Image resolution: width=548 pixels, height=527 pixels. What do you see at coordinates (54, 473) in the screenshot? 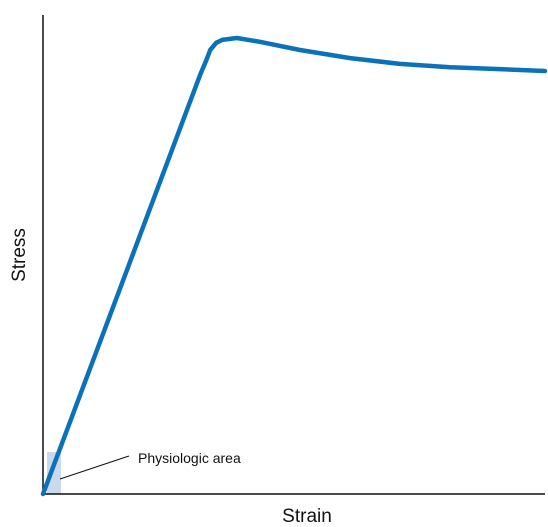
I see `physiologic-area` at bounding box center [54, 473].